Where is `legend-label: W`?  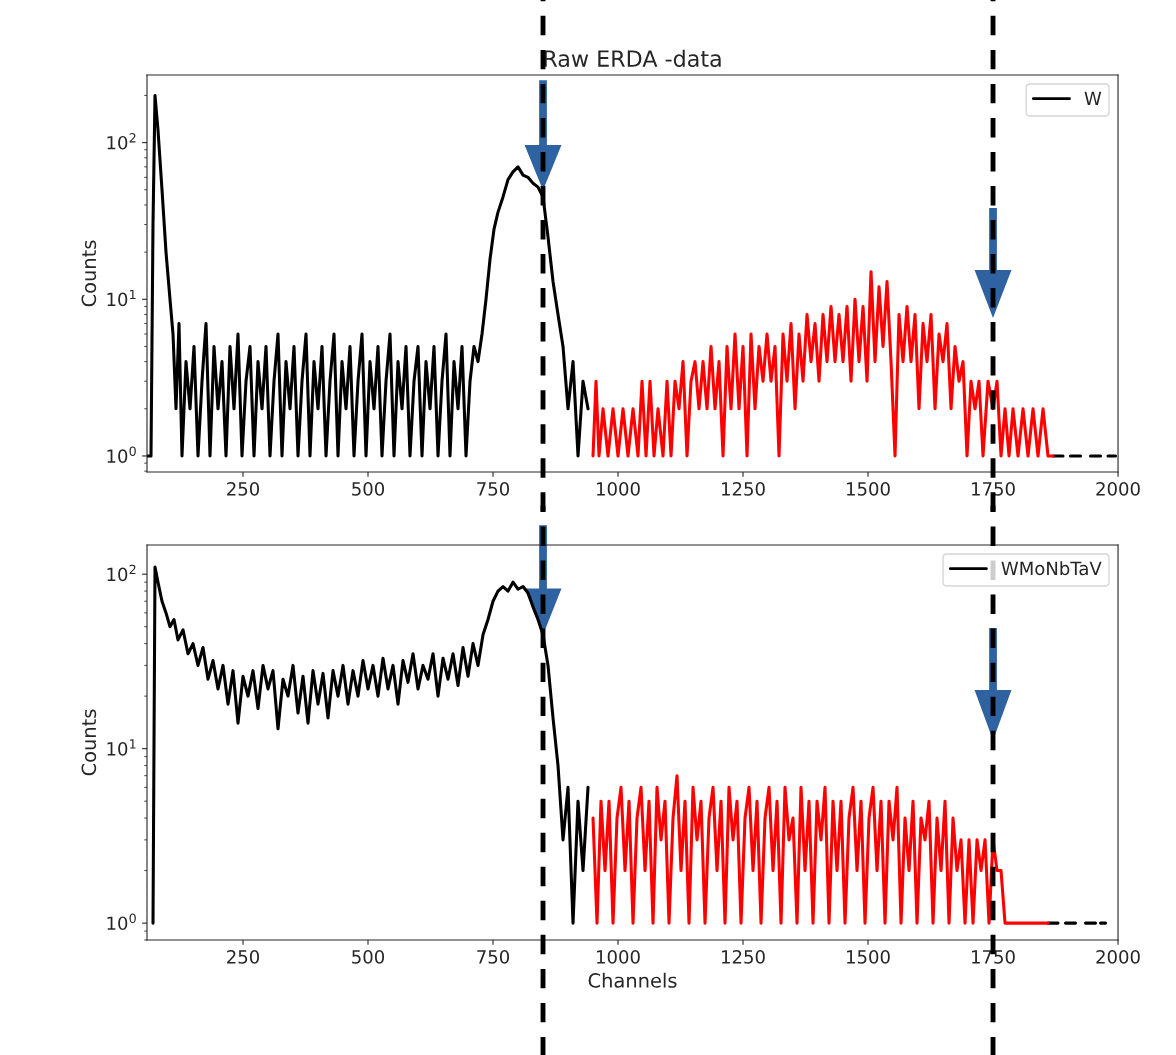 legend-label: W is located at coordinates (1093, 98).